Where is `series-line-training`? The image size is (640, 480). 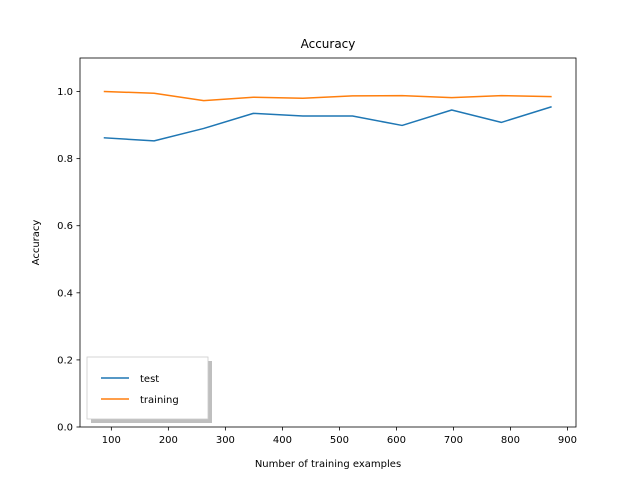 series-line-training is located at coordinates (327, 96).